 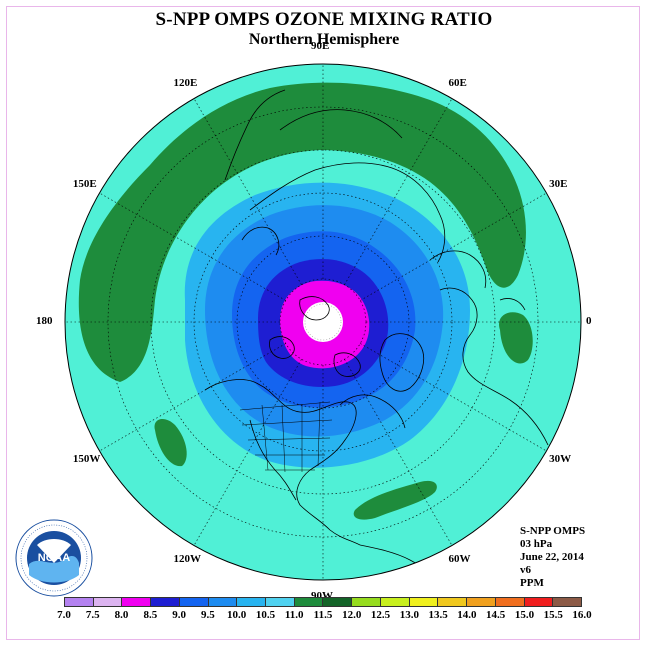 What do you see at coordinates (237, 615) in the screenshot?
I see `colorbar-tick-label: 10.0` at bounding box center [237, 615].